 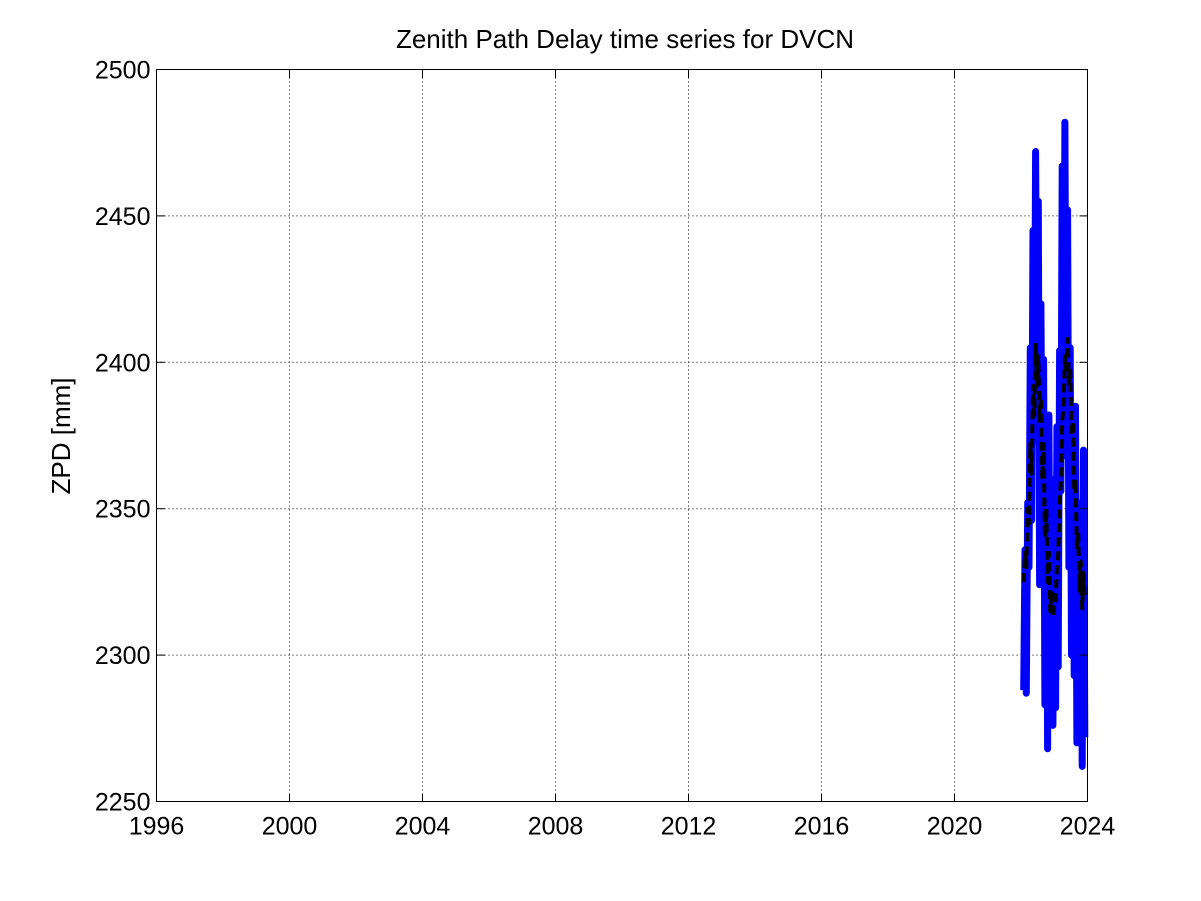 What do you see at coordinates (157, 827) in the screenshot?
I see `x-tick-label: 1996` at bounding box center [157, 827].